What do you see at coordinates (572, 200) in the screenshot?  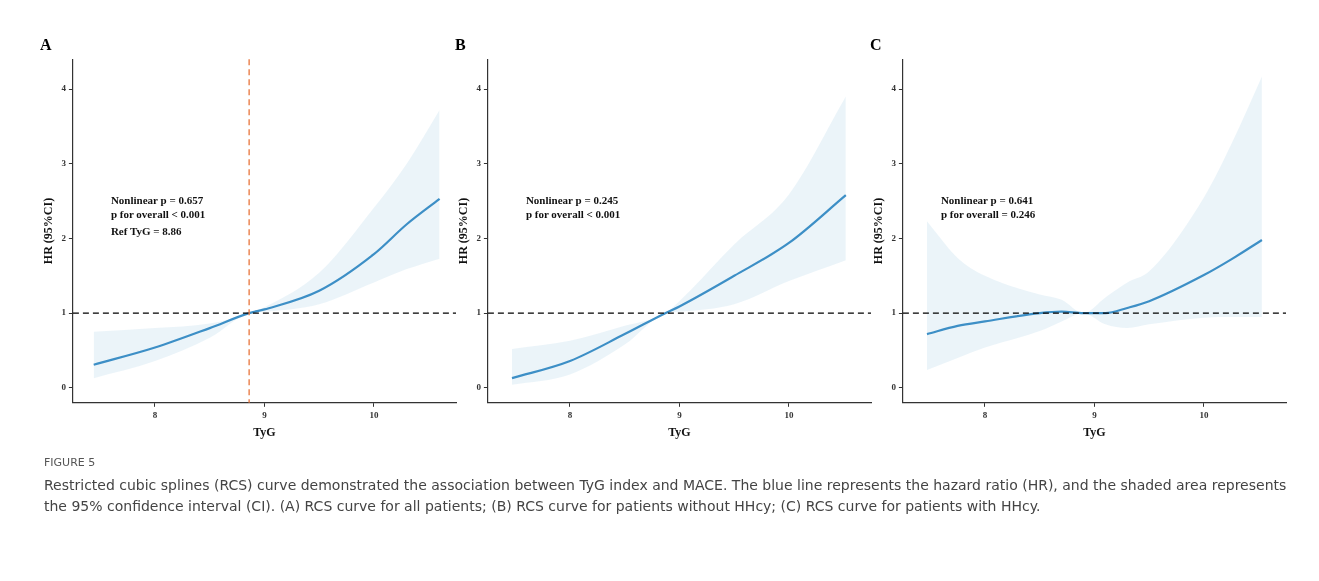 I see `annotation: Nonlinear p = 0.245` at bounding box center [572, 200].